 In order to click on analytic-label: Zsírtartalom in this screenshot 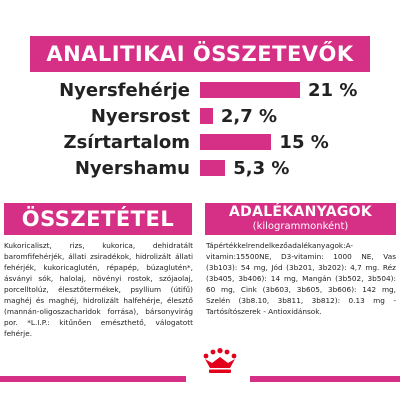, I will do `click(126, 142)`.